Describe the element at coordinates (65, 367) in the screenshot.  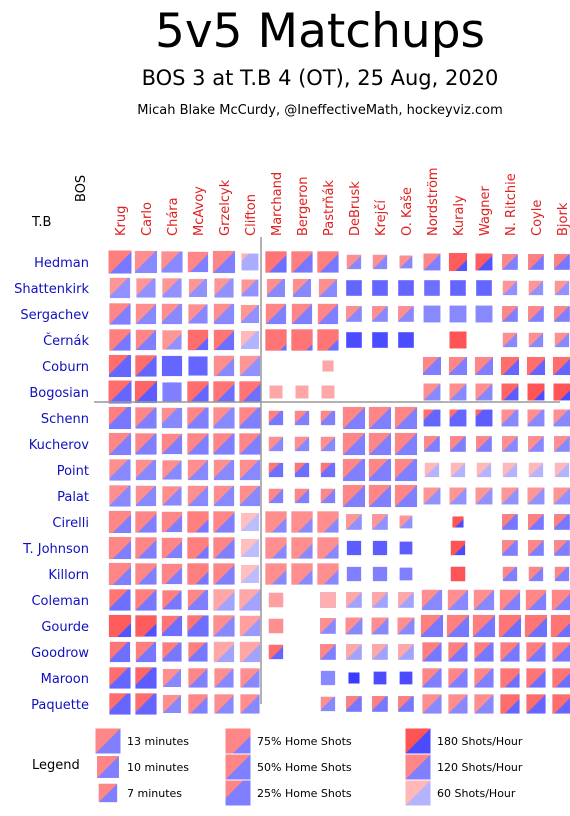
I see `row-label: Coburn` at that location.